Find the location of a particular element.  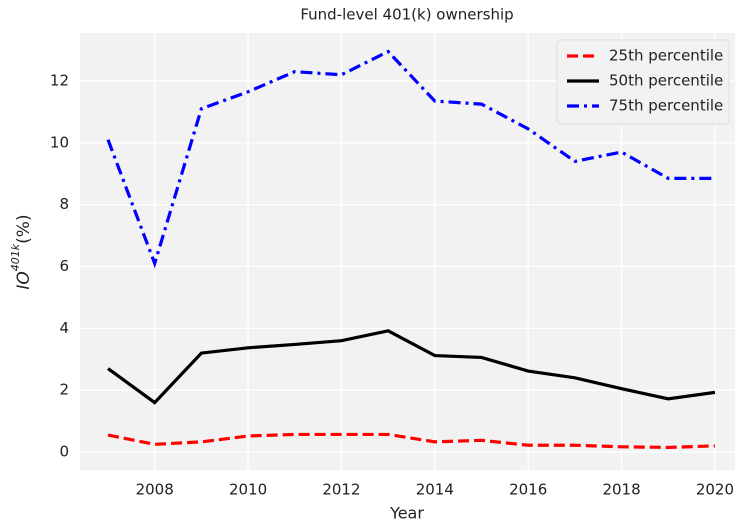

legend-box is located at coordinates (643, 82).